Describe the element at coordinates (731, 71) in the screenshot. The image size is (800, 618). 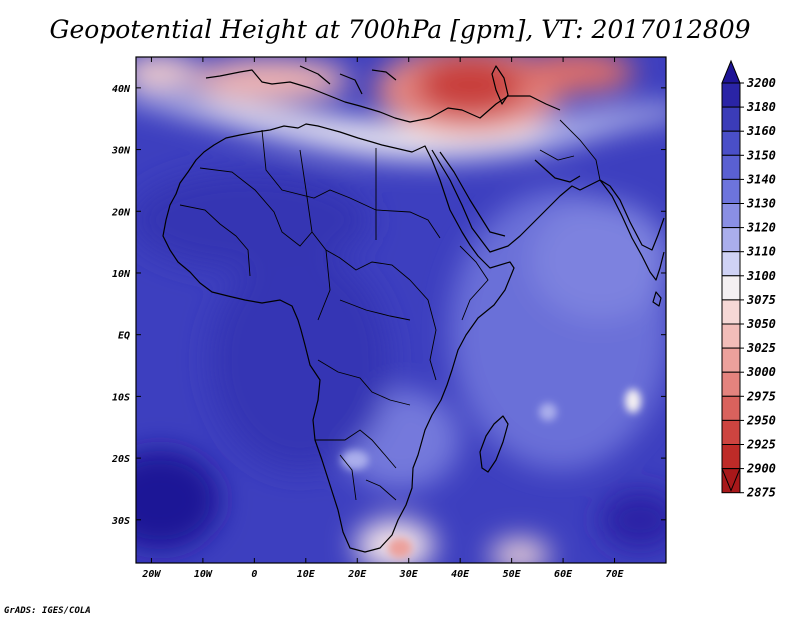
I see `colorbar-top-arrow` at that location.